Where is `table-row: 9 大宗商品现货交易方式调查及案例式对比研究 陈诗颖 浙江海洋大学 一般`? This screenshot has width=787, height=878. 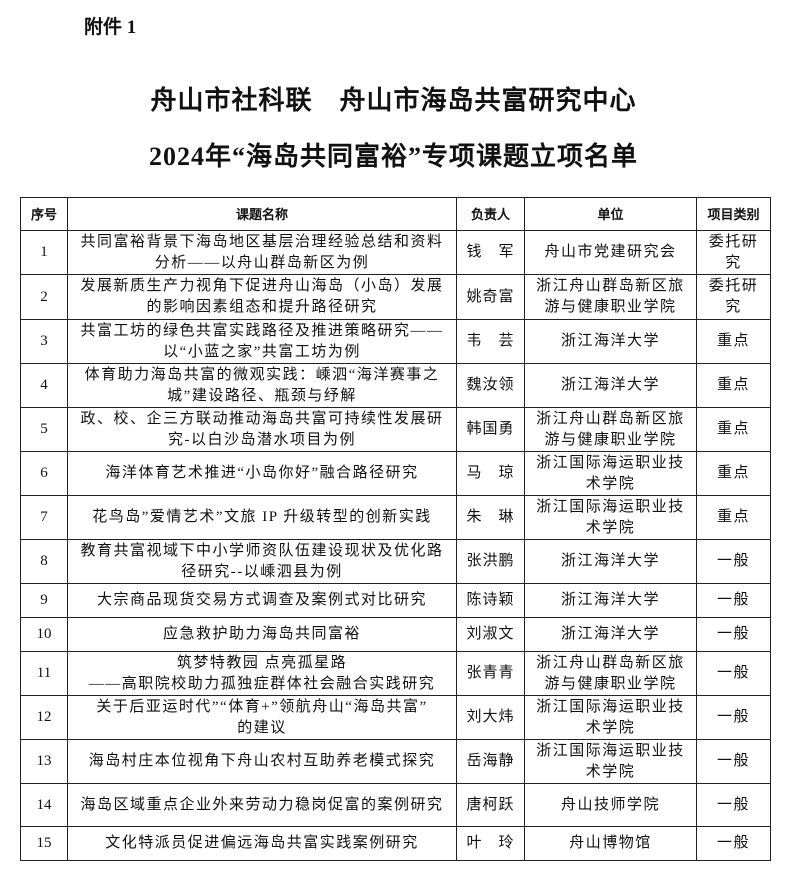 table-row: 9 大宗商品现货交易方式调查及案例式对比研究 陈诗颖 浙江海洋大学 一般 is located at coordinates (395, 600).